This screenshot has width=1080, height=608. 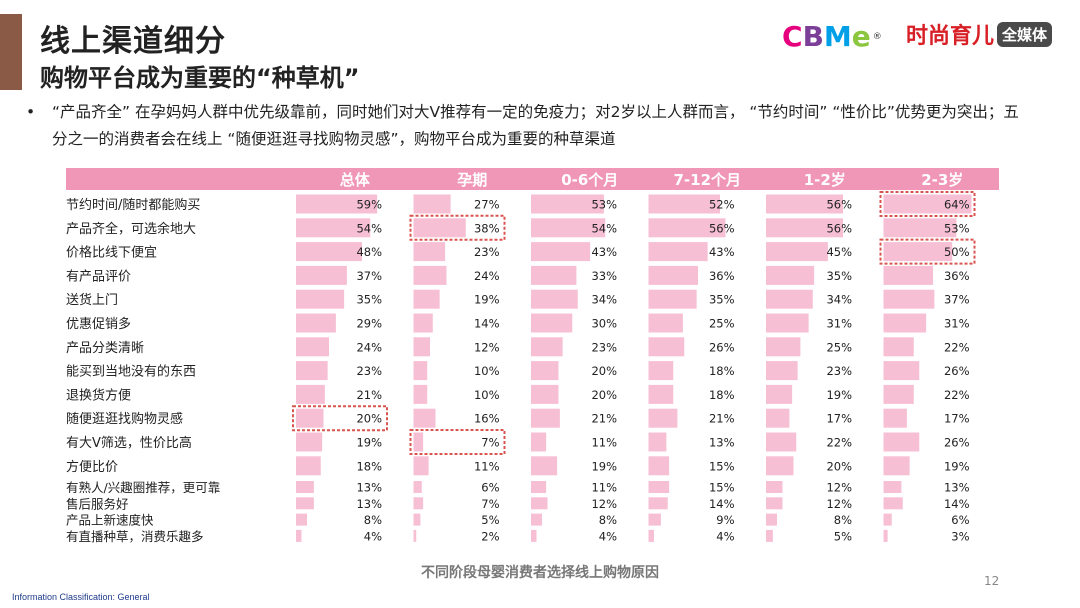 I want to click on data-label: 33%, so click(x=604, y=276).